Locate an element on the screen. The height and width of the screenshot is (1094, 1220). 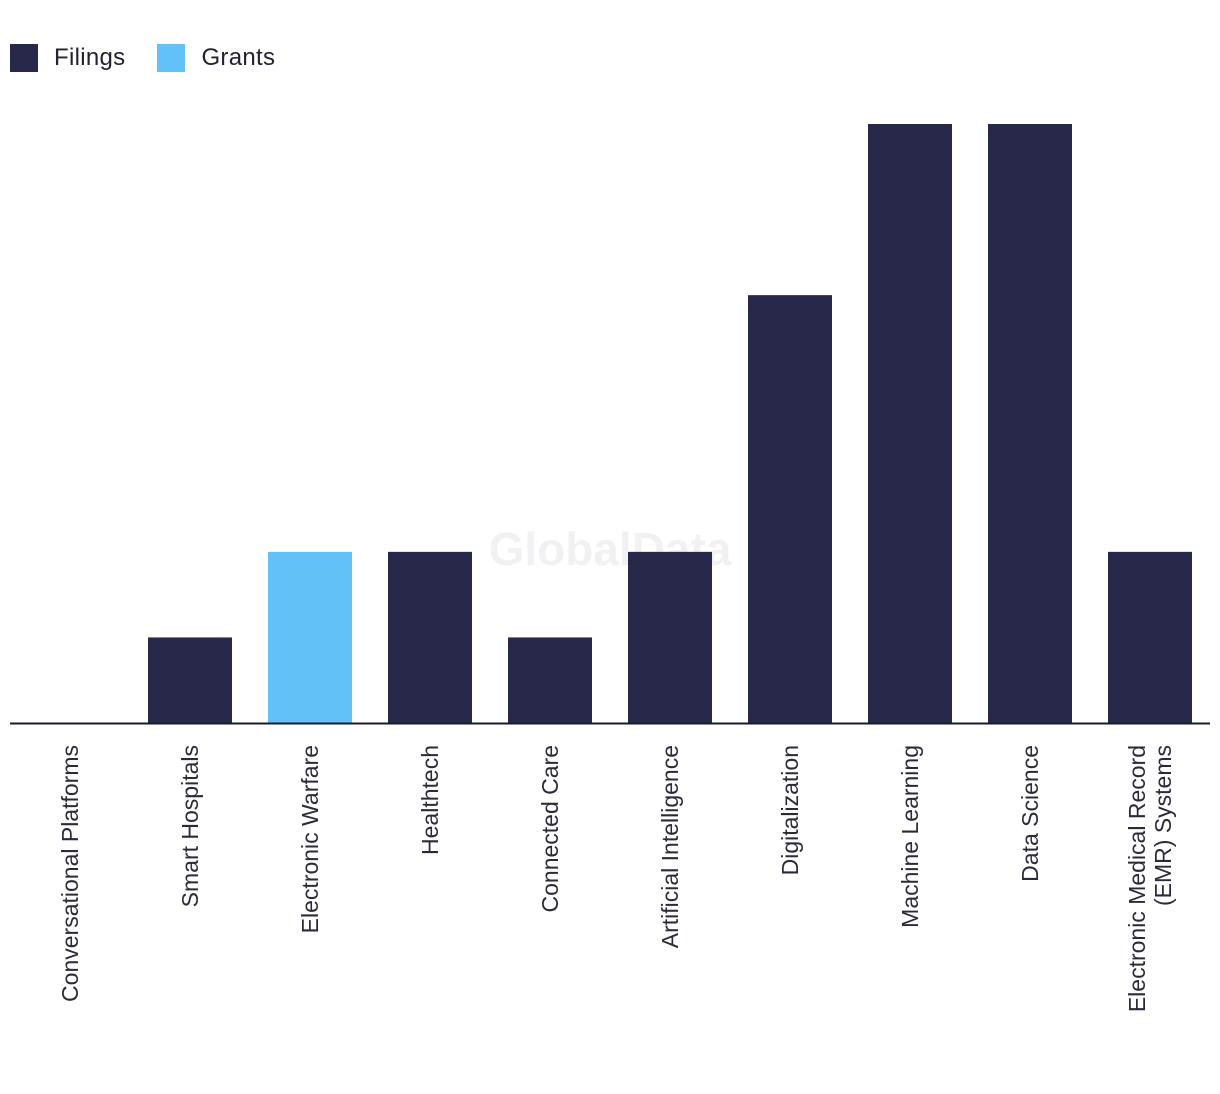
legend-item-filings: Filings is located at coordinates (67, 58).